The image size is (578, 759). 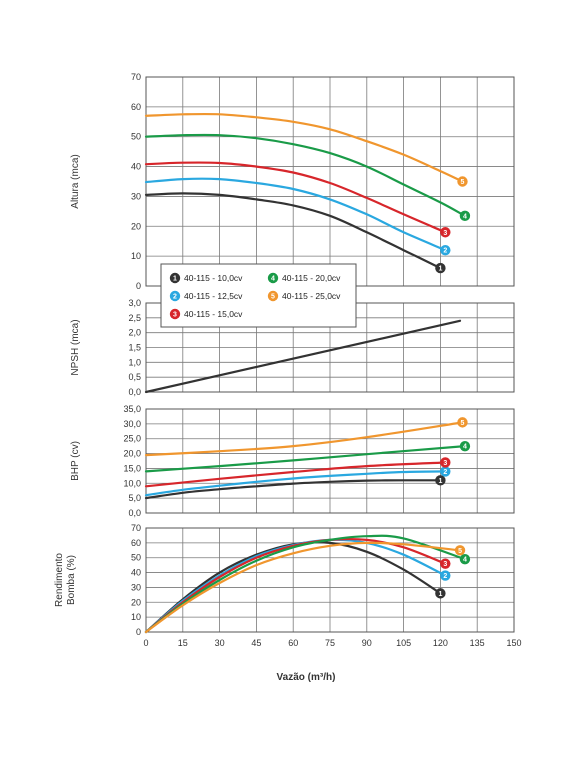 What do you see at coordinates (75, 347) in the screenshot?
I see `y-axis-label: NPSH (mca)` at bounding box center [75, 347].